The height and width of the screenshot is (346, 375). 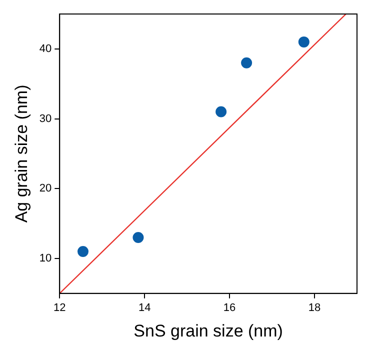 I want to click on x-tick-label: 14, so click(x=144, y=308).